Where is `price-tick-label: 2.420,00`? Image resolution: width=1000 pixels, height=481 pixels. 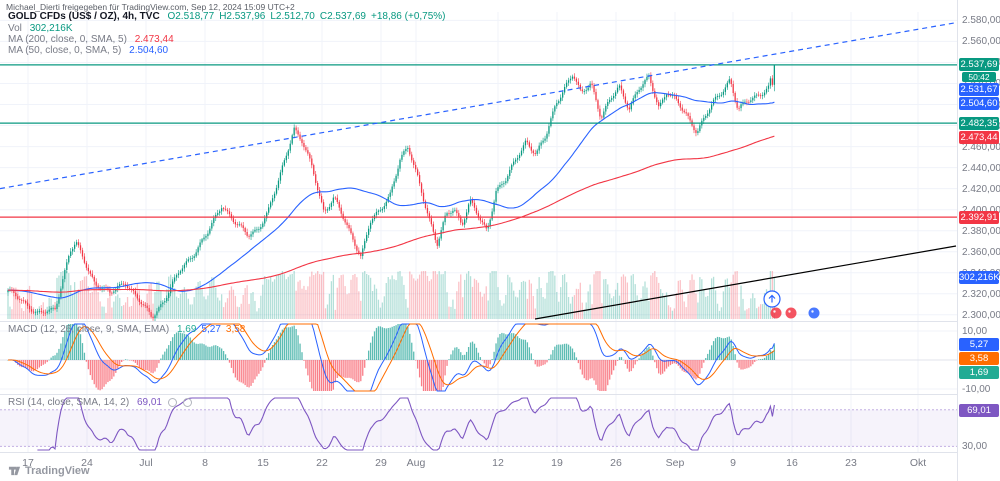 price-tick-label: 2.420,00 is located at coordinates (981, 189).